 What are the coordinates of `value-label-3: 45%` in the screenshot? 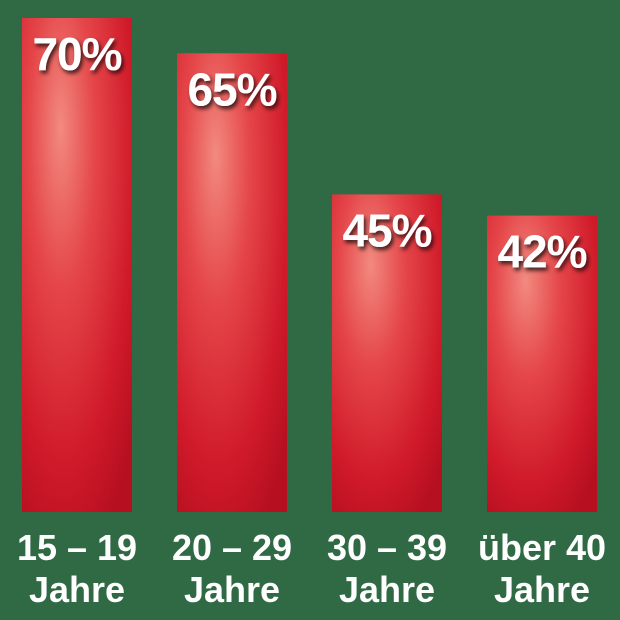 It's located at (386, 230).